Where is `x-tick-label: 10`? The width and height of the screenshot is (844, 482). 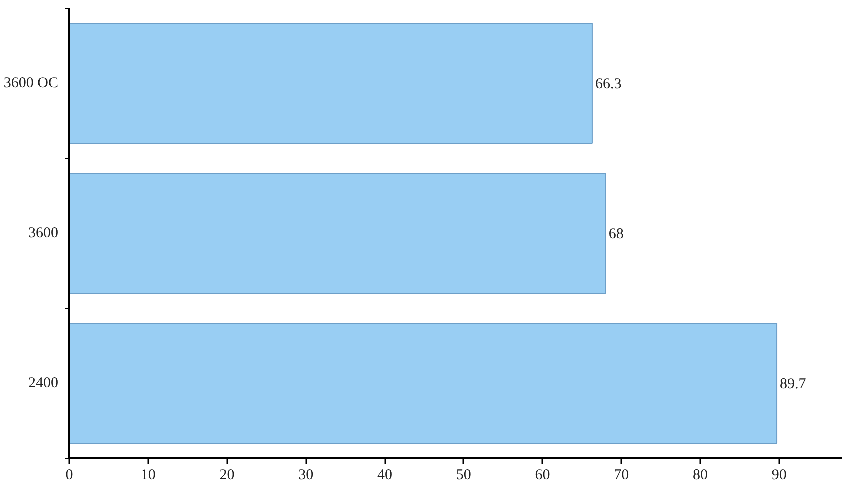
x-tick-label: 10 is located at coordinates (148, 475).